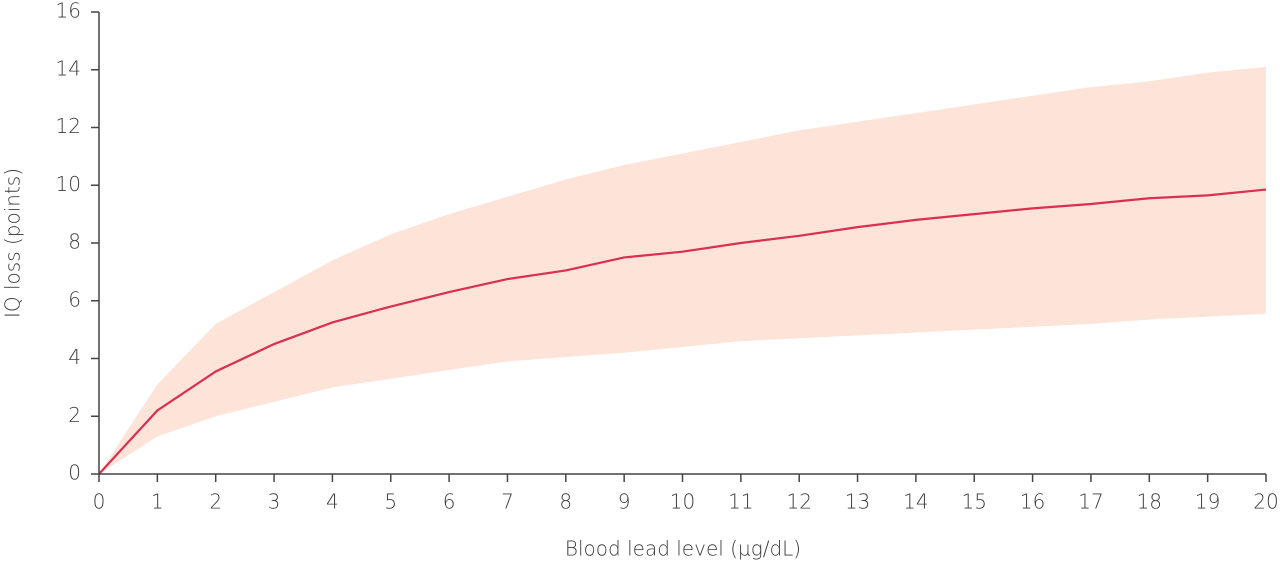  I want to click on x-tick-label: 1, so click(157, 502).